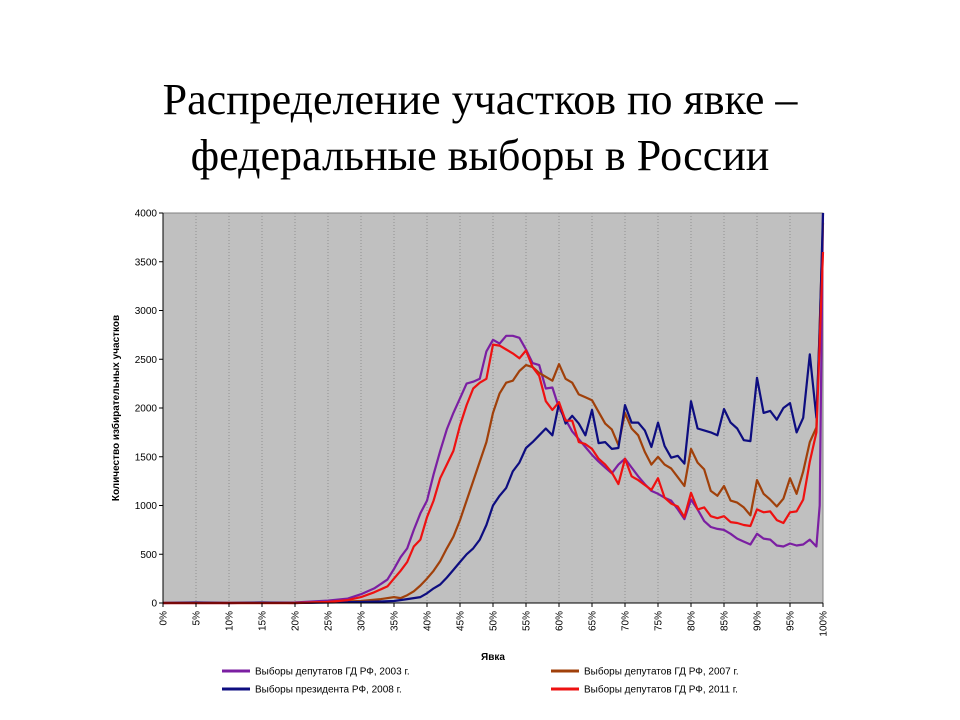 The height and width of the screenshot is (720, 960). What do you see at coordinates (659, 621) in the screenshot?
I see `x-tick-label: 75%` at bounding box center [659, 621].